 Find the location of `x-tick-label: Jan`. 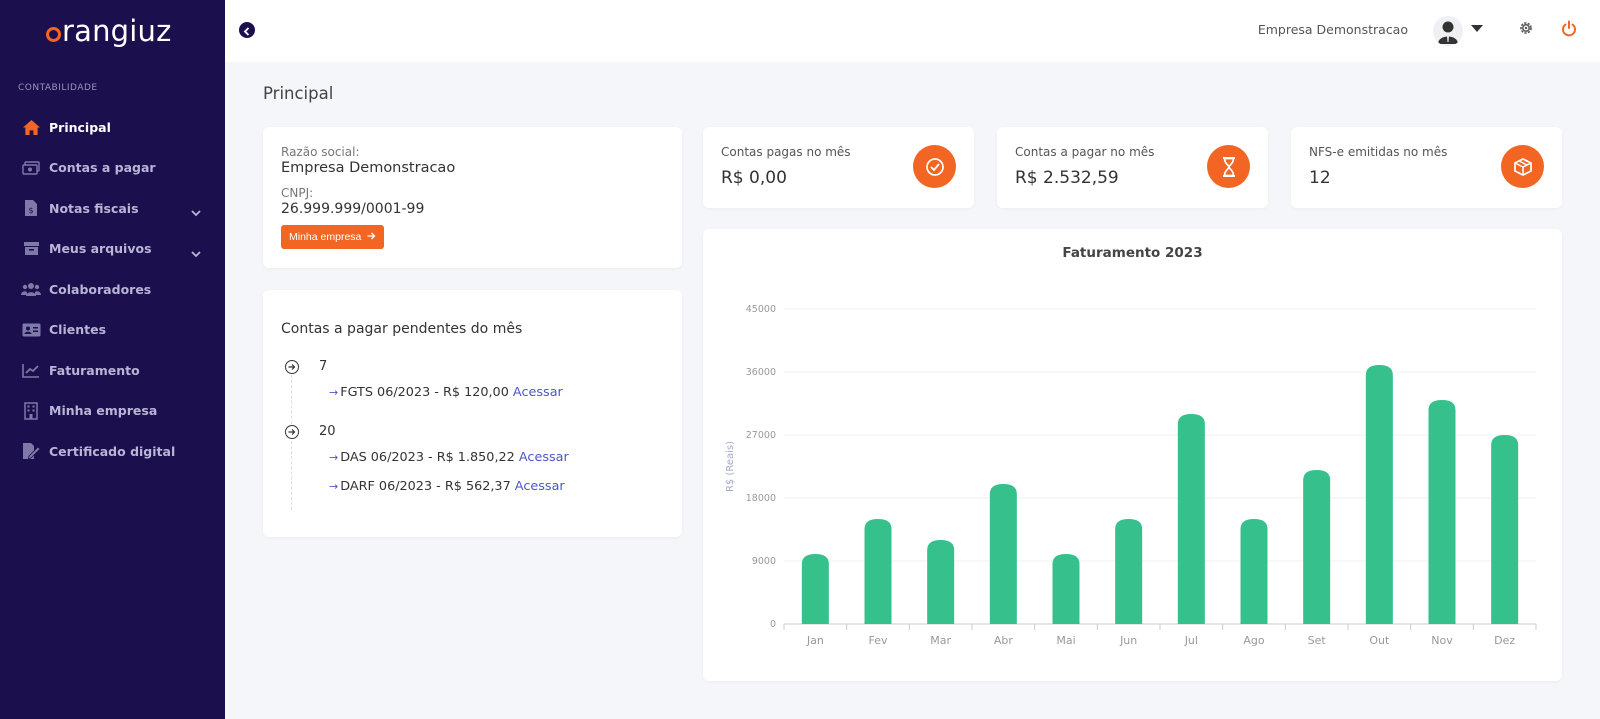

x-tick-label: Jan is located at coordinates (815, 640).